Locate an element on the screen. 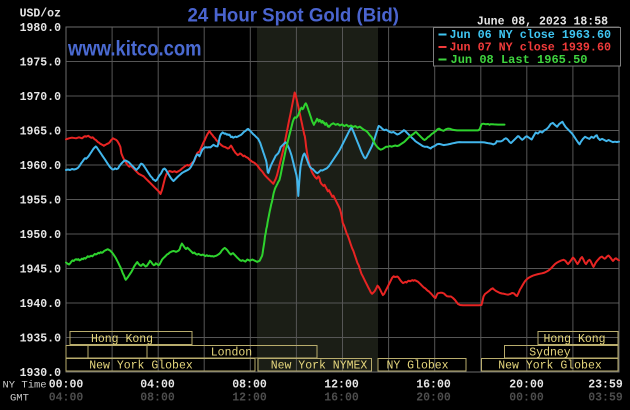  svg-text: Jun 08 Last 1965.50 is located at coordinates (519, 60).